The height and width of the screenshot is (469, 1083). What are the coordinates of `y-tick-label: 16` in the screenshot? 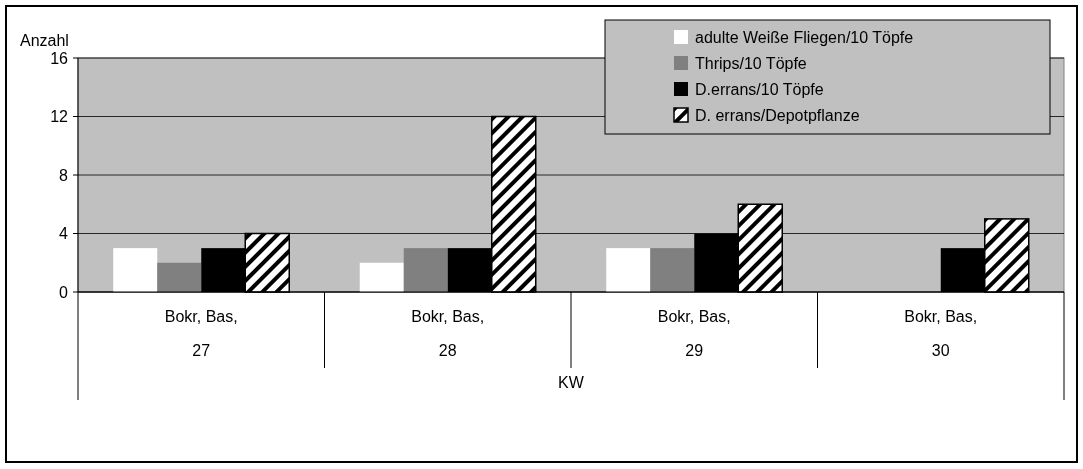 It's located at (59, 58).